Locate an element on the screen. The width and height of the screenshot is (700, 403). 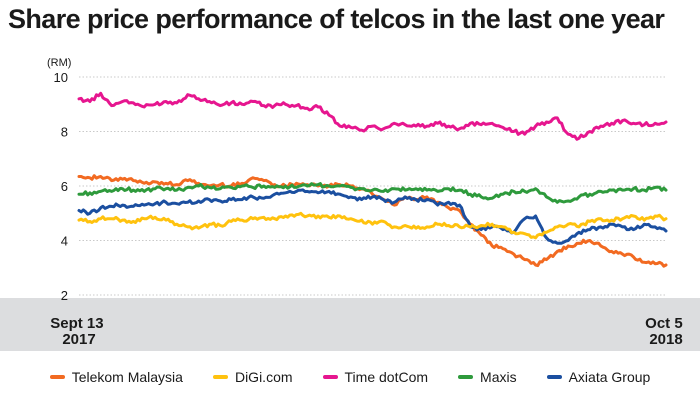
x-end-label: Oct 5 2018 is located at coordinates (666, 331).